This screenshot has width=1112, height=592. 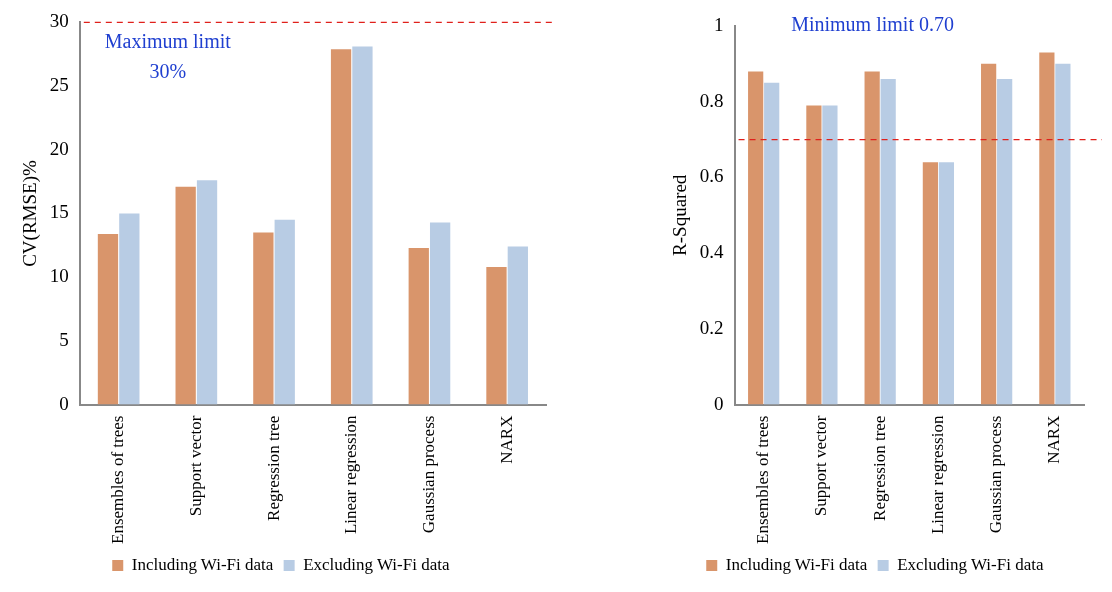 I want to click on y-tick-label: 5, so click(x=64, y=339).